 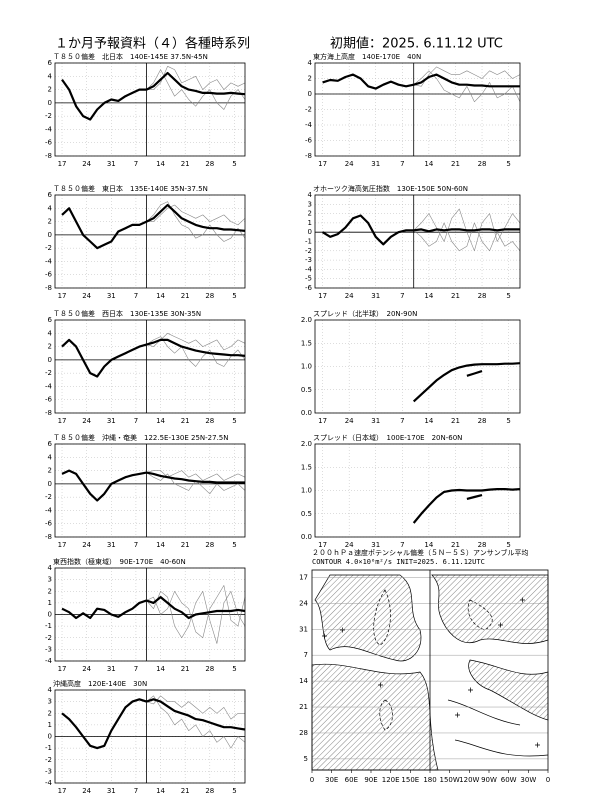 What do you see at coordinates (306, 413) in the screenshot?
I see `y-tick-label: 0.0` at bounding box center [306, 413].